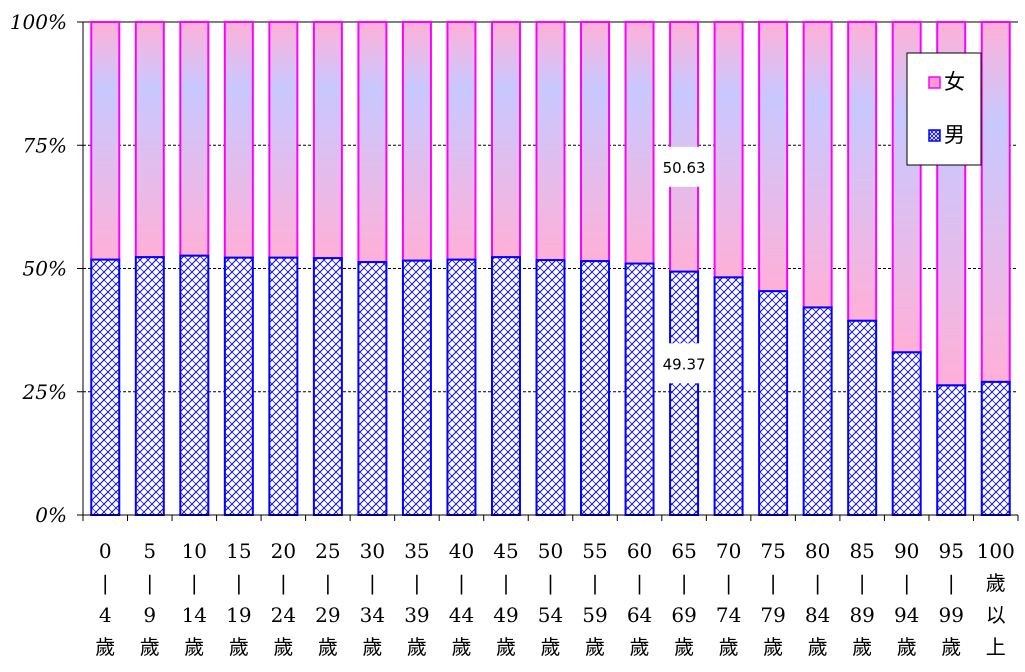  Describe the element at coordinates (906, 615) in the screenshot. I see `x-tick-label: 94` at that location.